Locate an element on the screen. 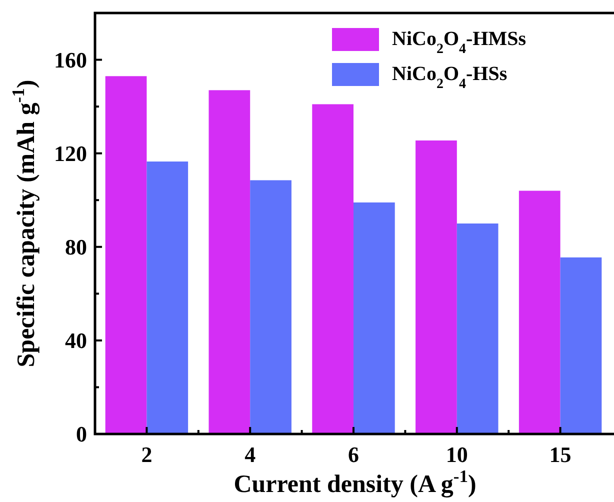  x-tick-label: 15 is located at coordinates (560, 454).